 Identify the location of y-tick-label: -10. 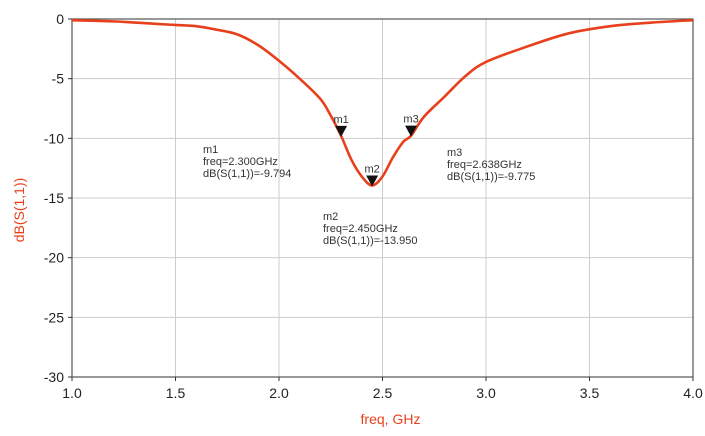
(54, 138).